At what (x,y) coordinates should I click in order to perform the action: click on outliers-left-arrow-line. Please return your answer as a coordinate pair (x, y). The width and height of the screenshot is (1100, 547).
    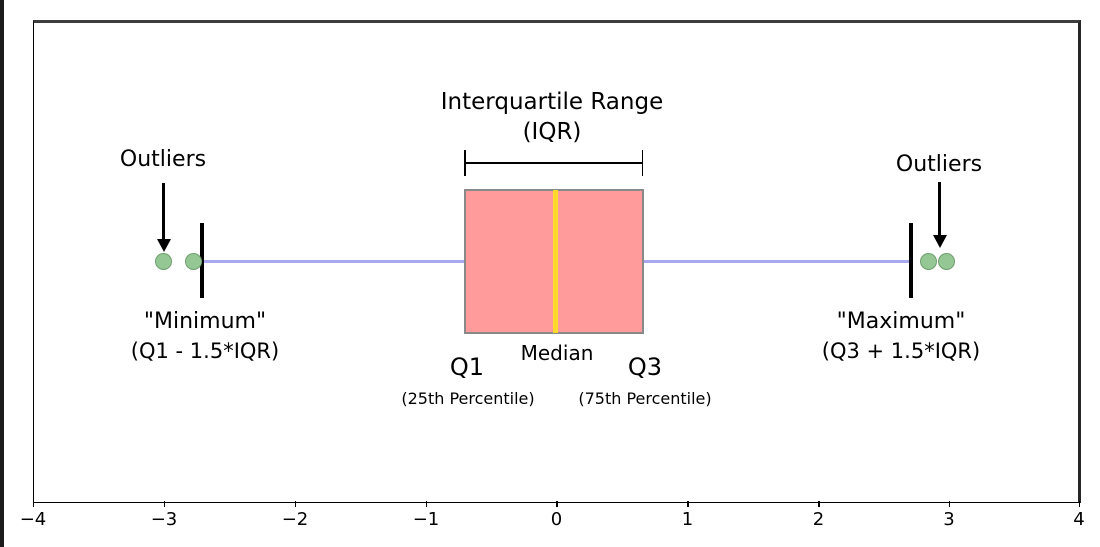
    Looking at the image, I should click on (163, 211).